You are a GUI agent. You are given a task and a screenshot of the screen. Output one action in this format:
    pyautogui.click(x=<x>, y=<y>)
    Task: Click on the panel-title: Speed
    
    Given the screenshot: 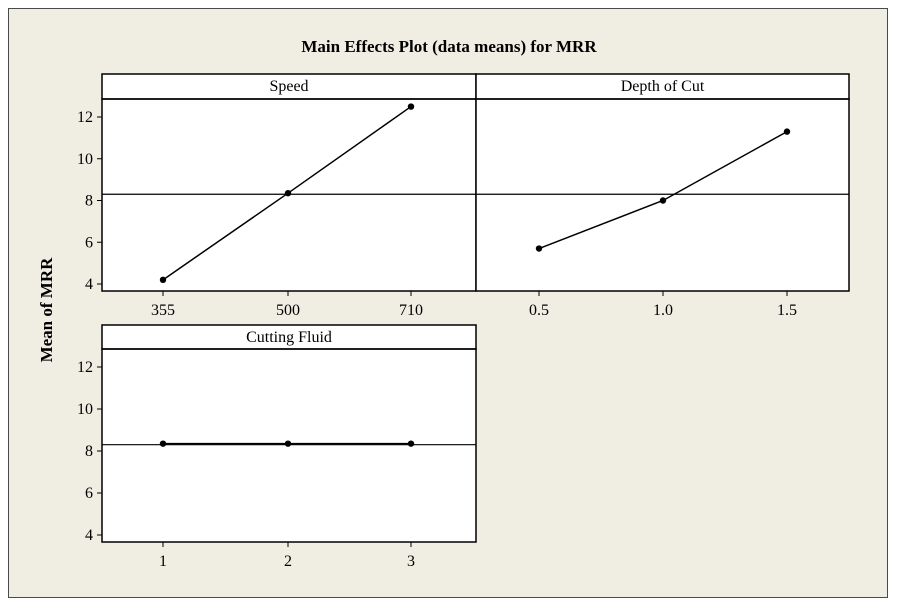 What is the action you would take?
    pyautogui.click(x=288, y=86)
    